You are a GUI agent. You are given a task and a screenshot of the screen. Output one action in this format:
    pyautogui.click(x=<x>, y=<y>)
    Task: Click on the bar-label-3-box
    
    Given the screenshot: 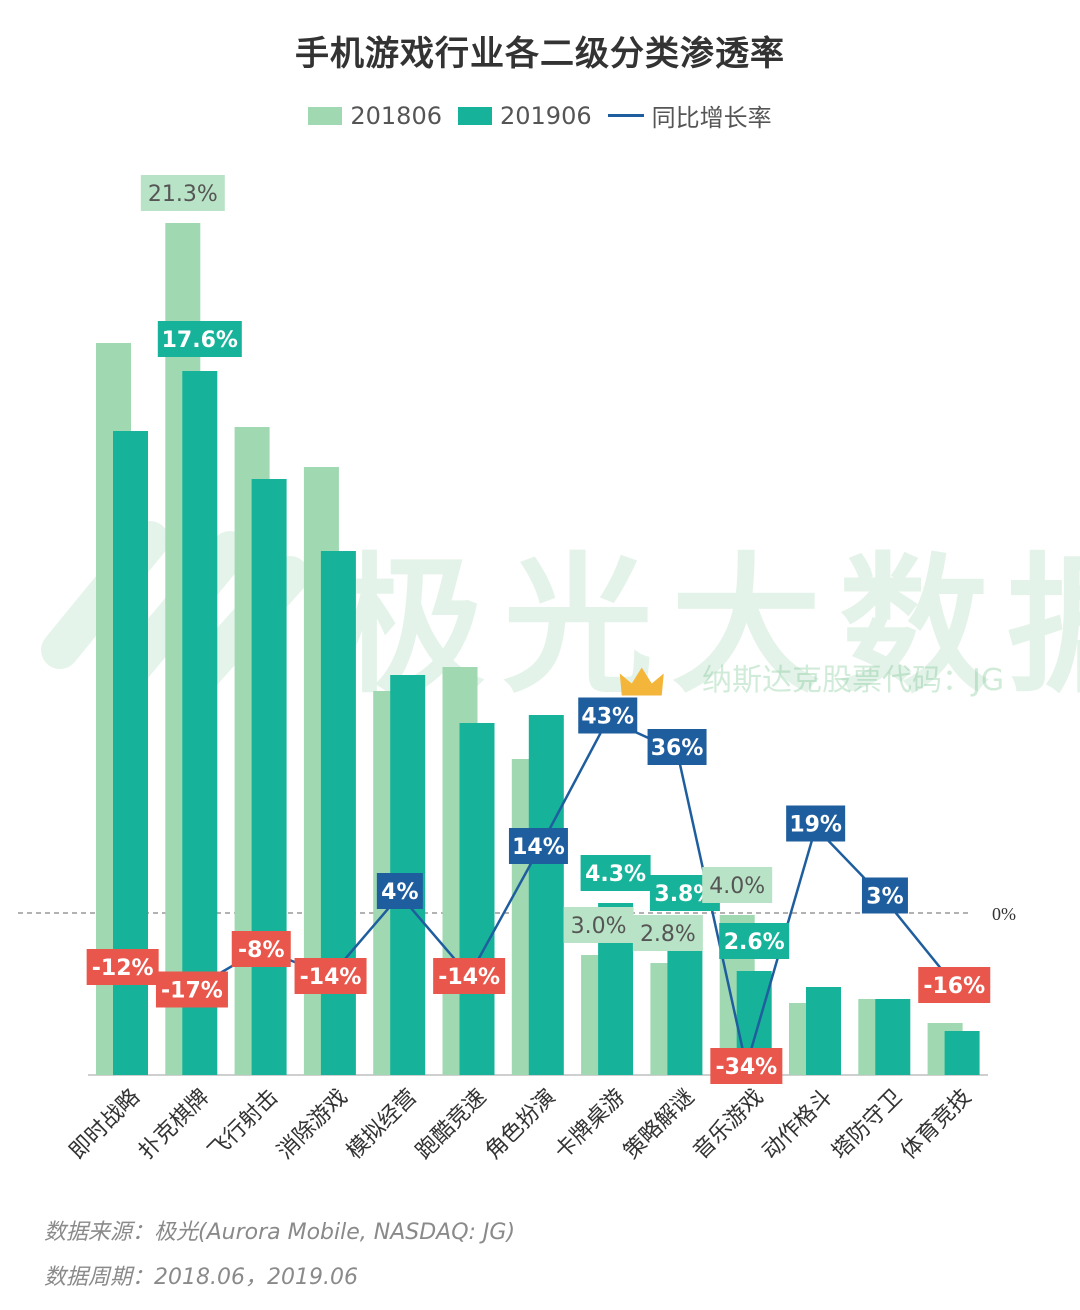 What is the action you would take?
    pyautogui.click(x=615, y=873)
    